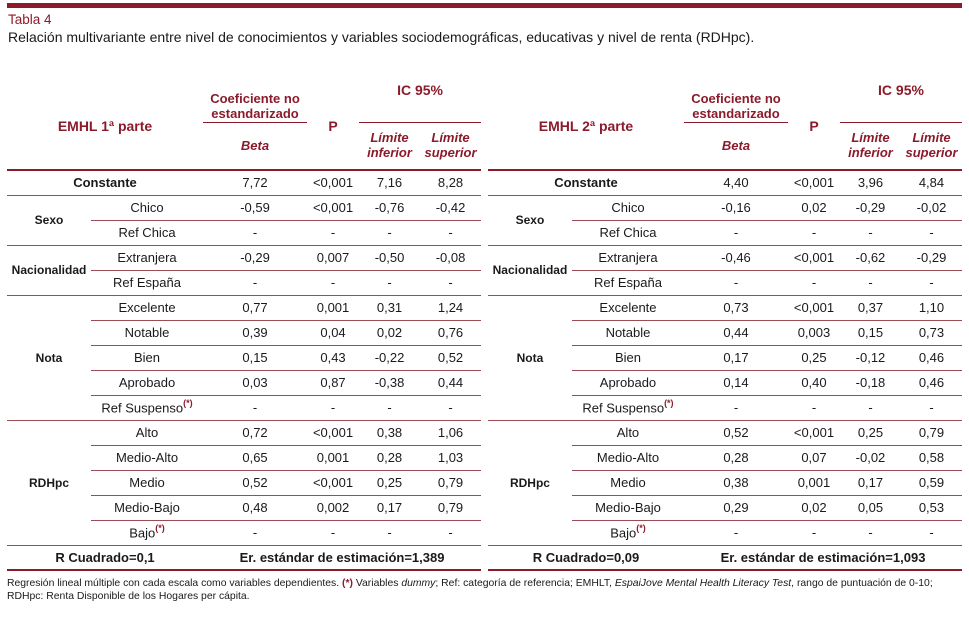 The height and width of the screenshot is (637, 969). Describe the element at coordinates (870, 183) in the screenshot. I see `value-cell: 3,96` at that location.